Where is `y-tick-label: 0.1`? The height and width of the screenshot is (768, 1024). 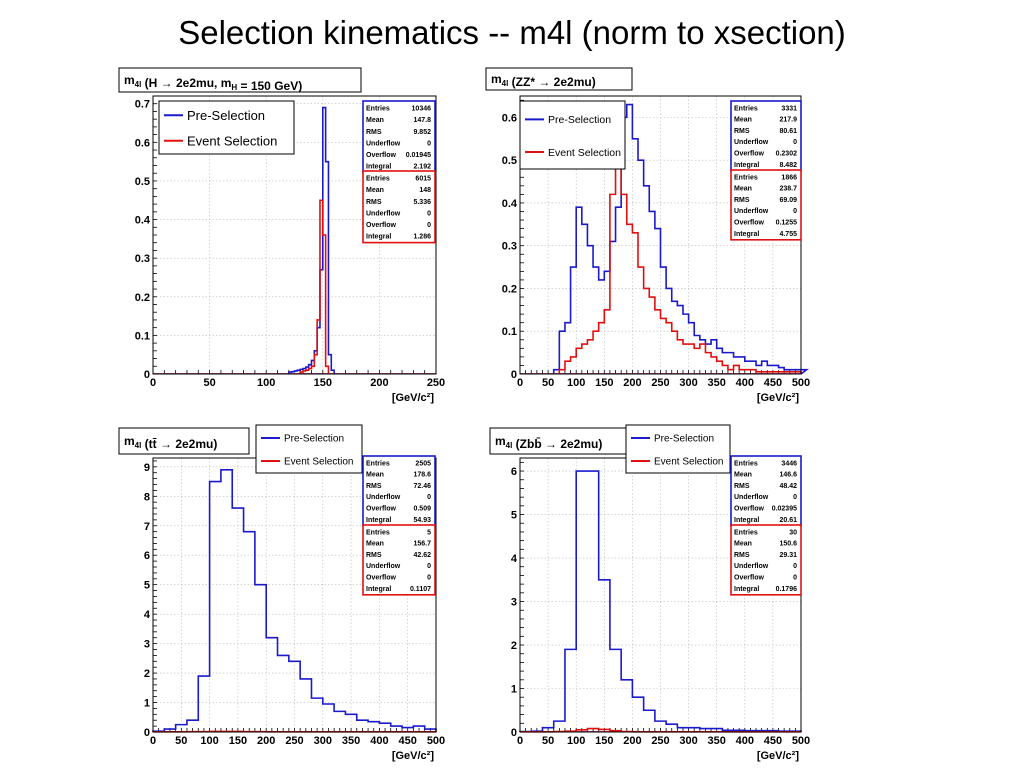
y-tick-label: 0.1 is located at coordinates (509, 332).